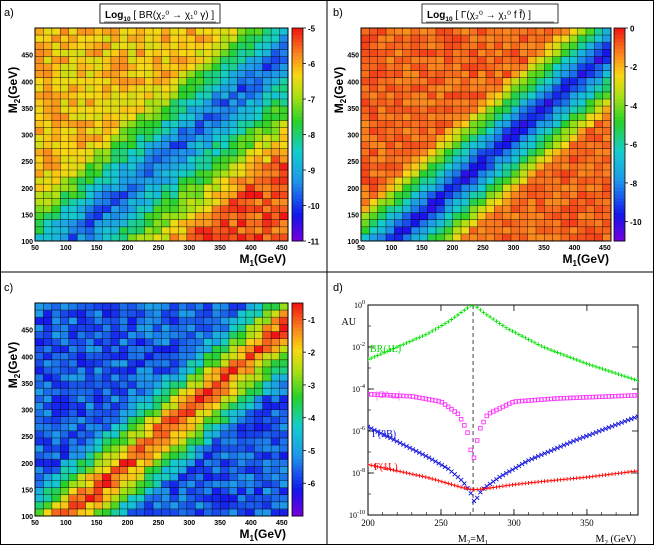 This screenshot has width=654, height=550. I want to click on series-label: |O²ₙₑᵤ|, so click(388, 395).